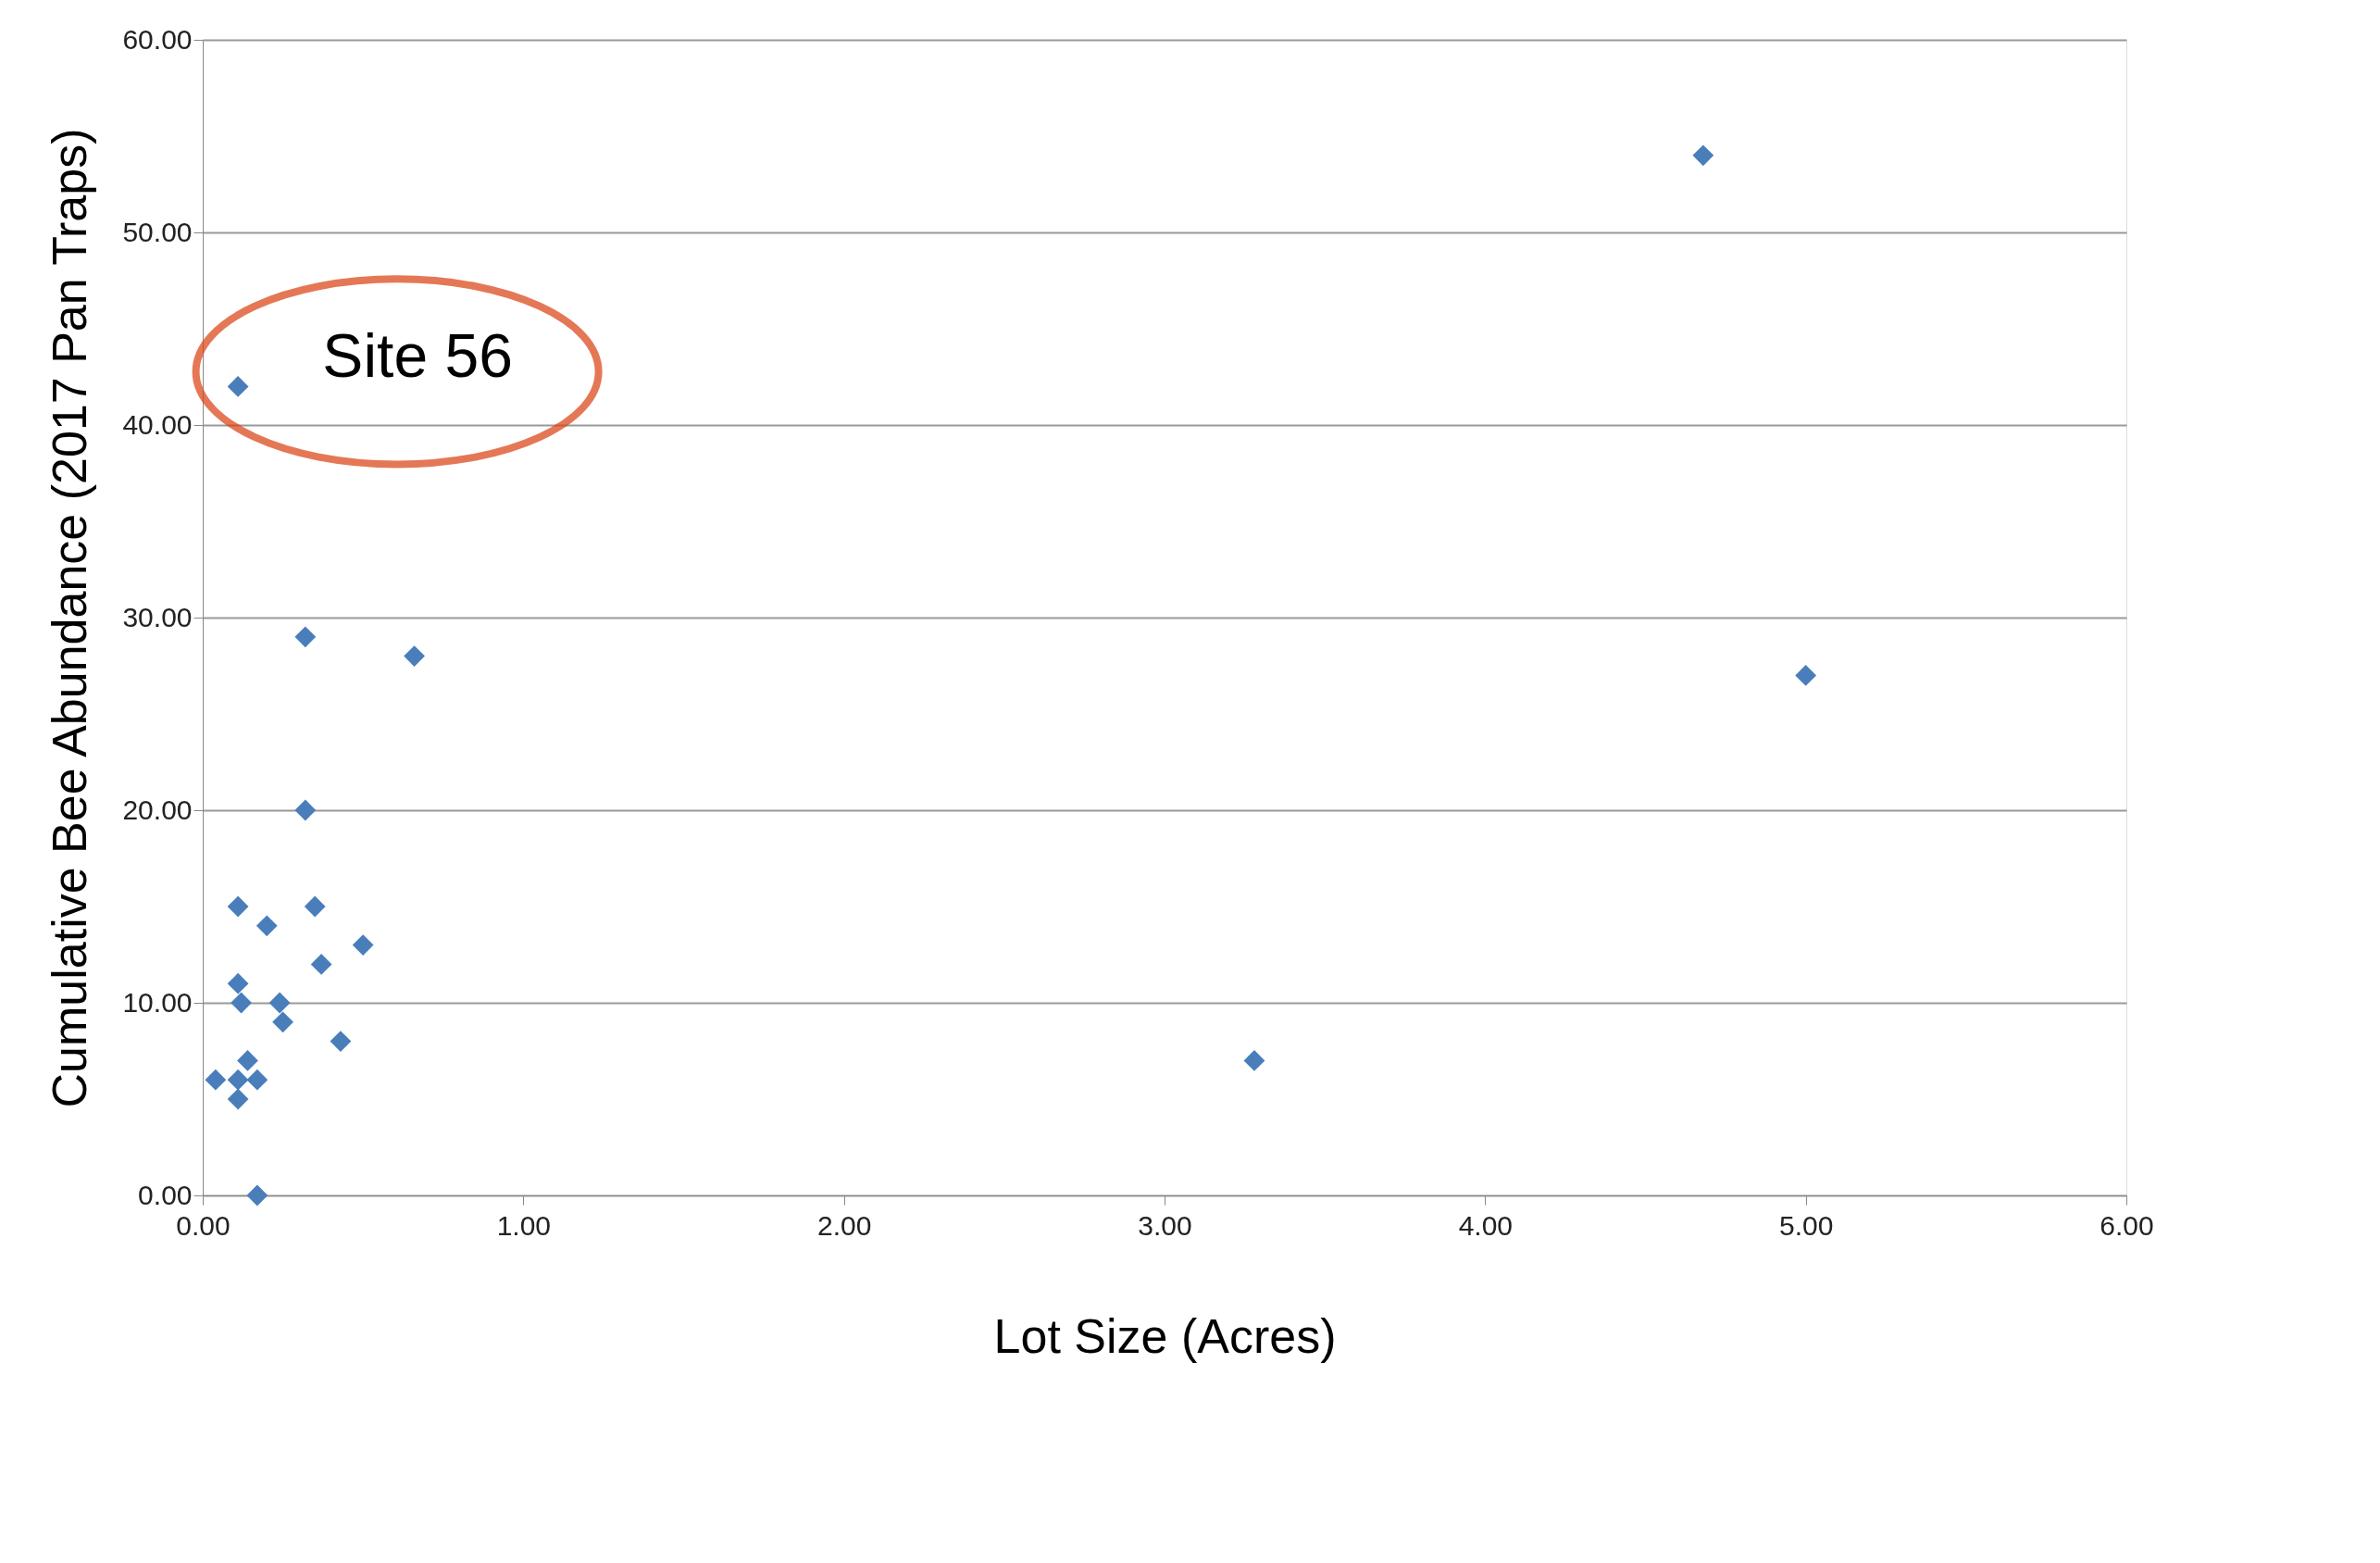 The height and width of the screenshot is (1563, 2380). What do you see at coordinates (2127, 1225) in the screenshot?
I see `x-tick-label: 6.00` at bounding box center [2127, 1225].